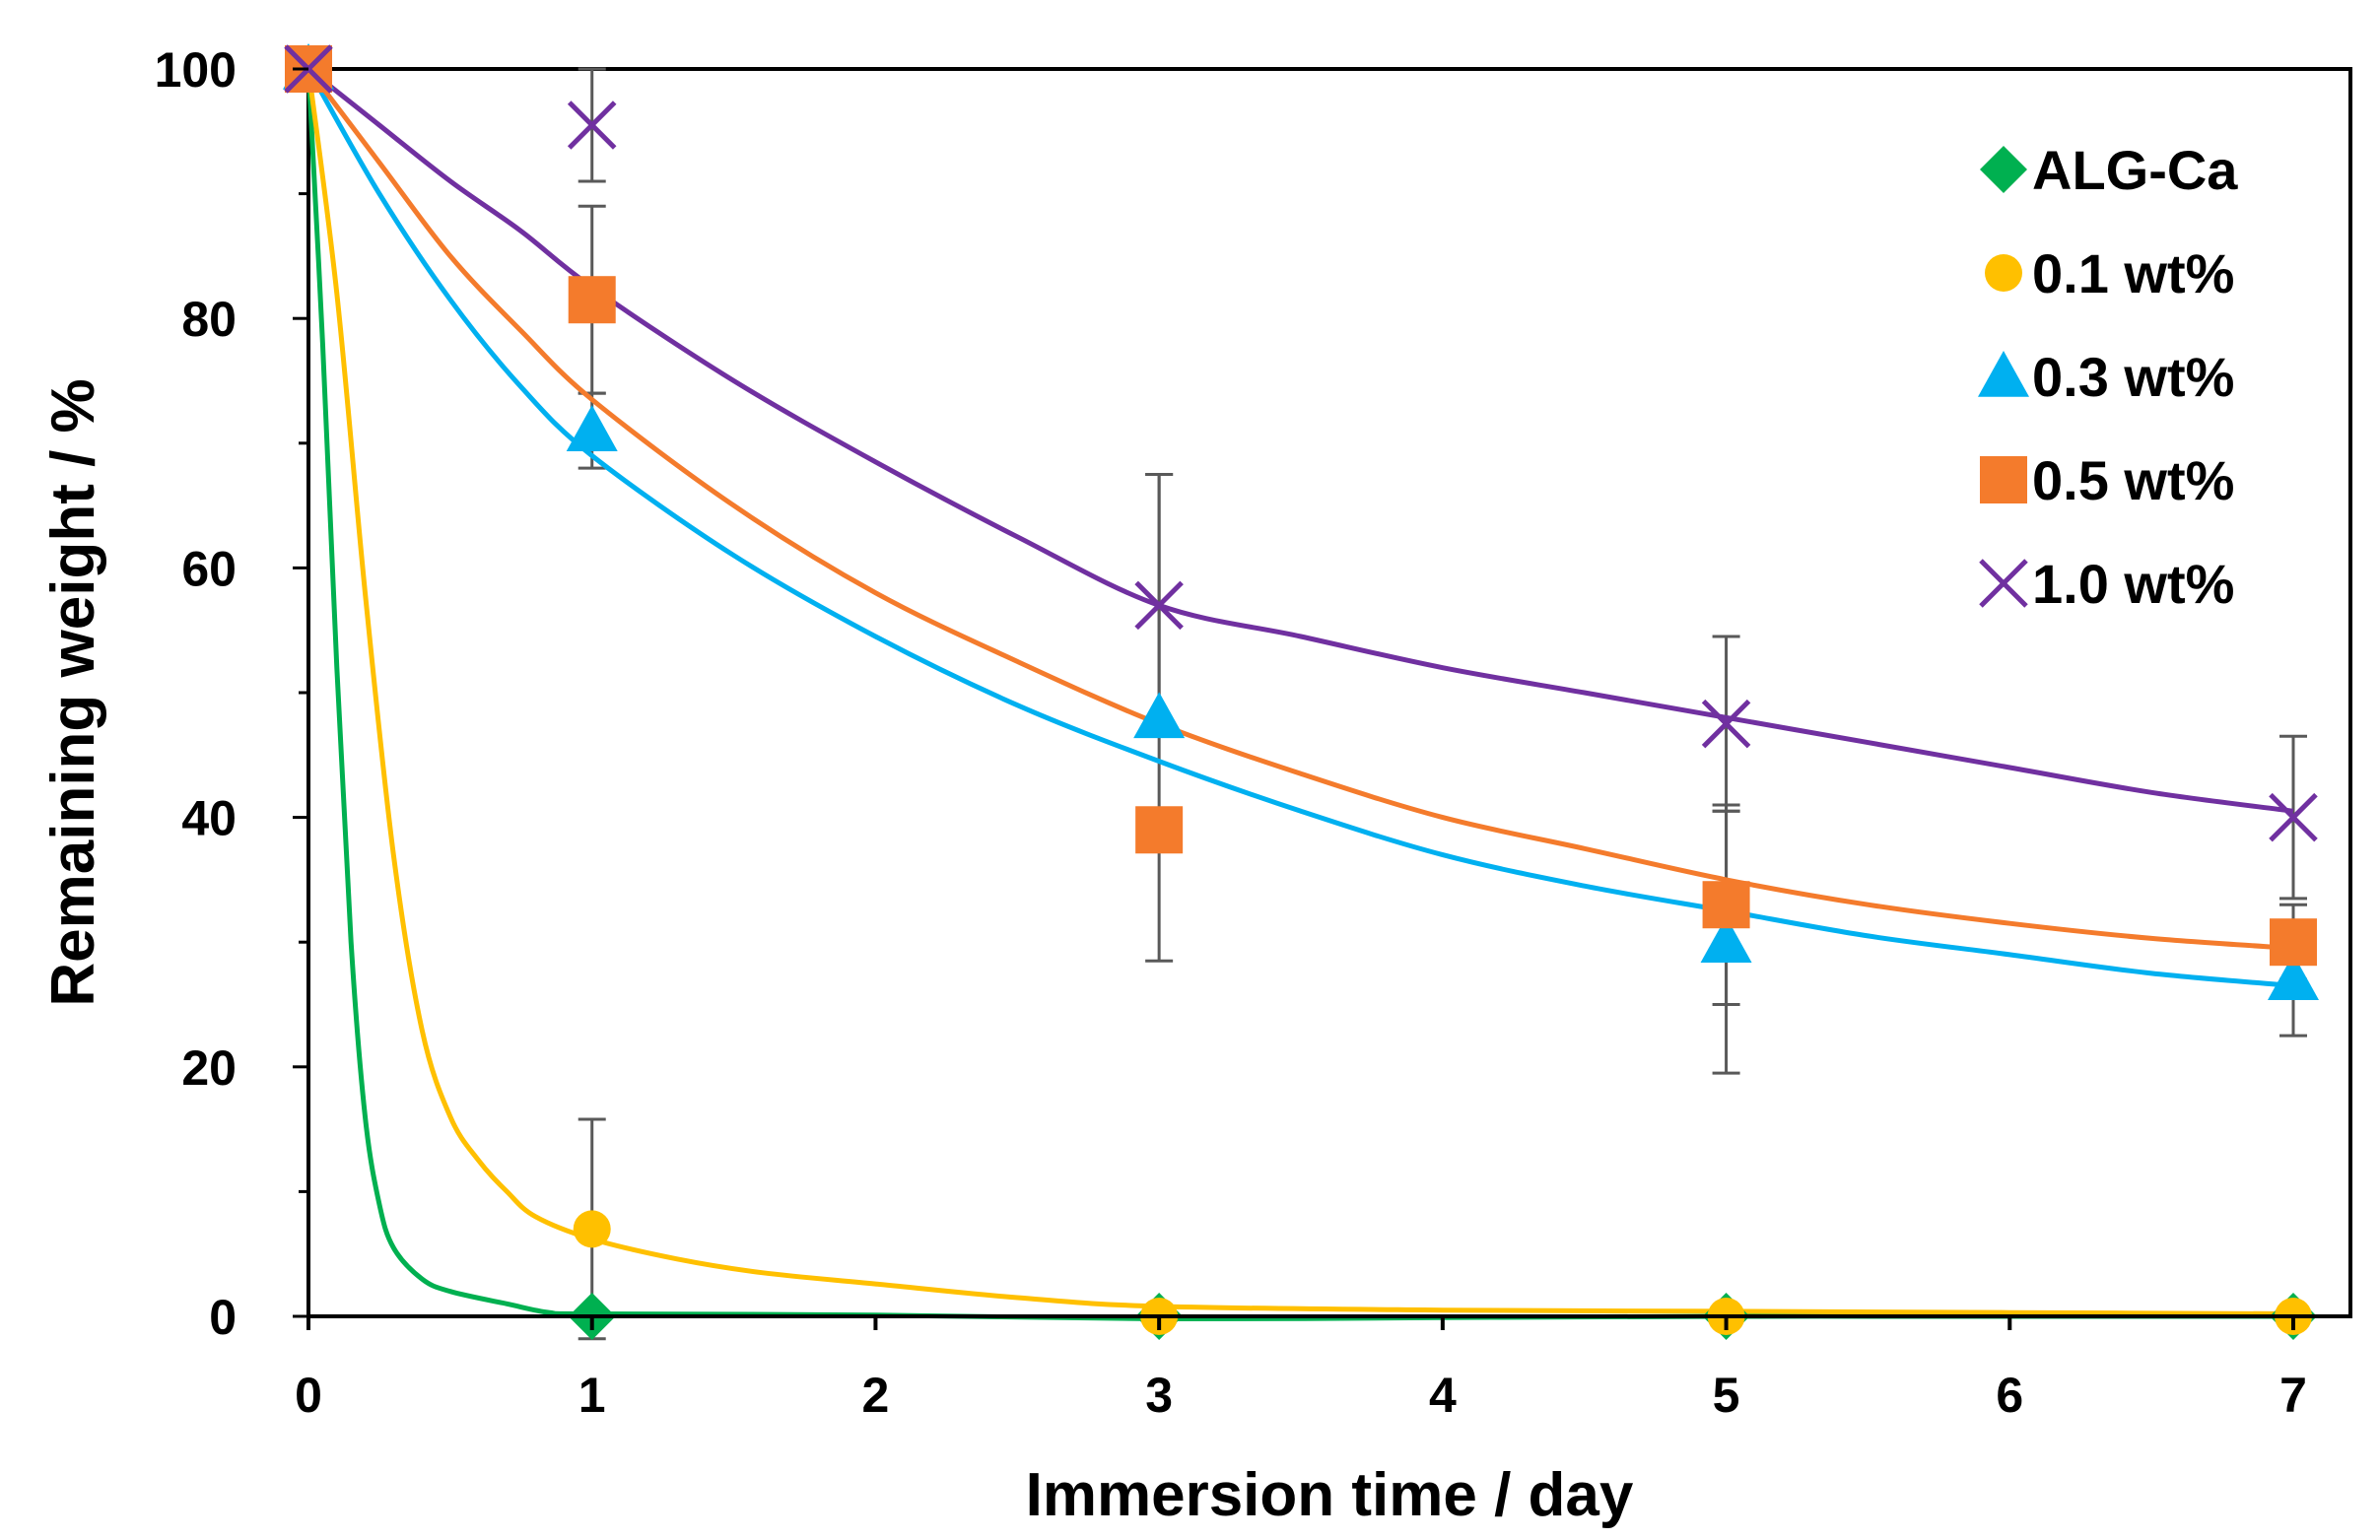 The height and width of the screenshot is (1540, 2380). I want to click on legend-item: 0.3 wt%, so click(2106, 377).